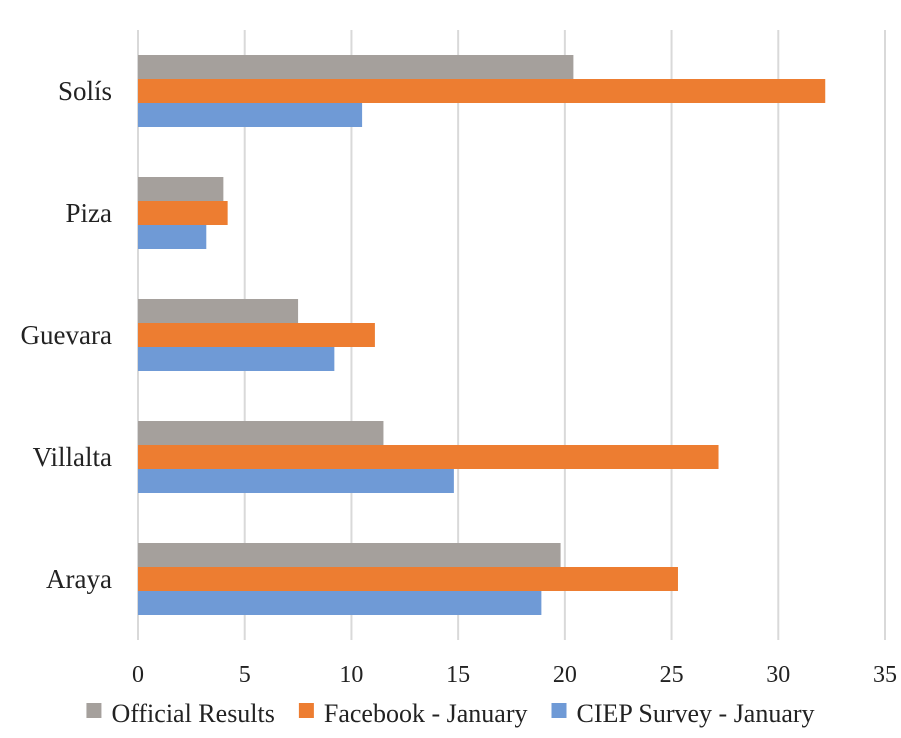  I want to click on category-labels: Solís Piza Guevara Villalta Araya, so click(66, 335).